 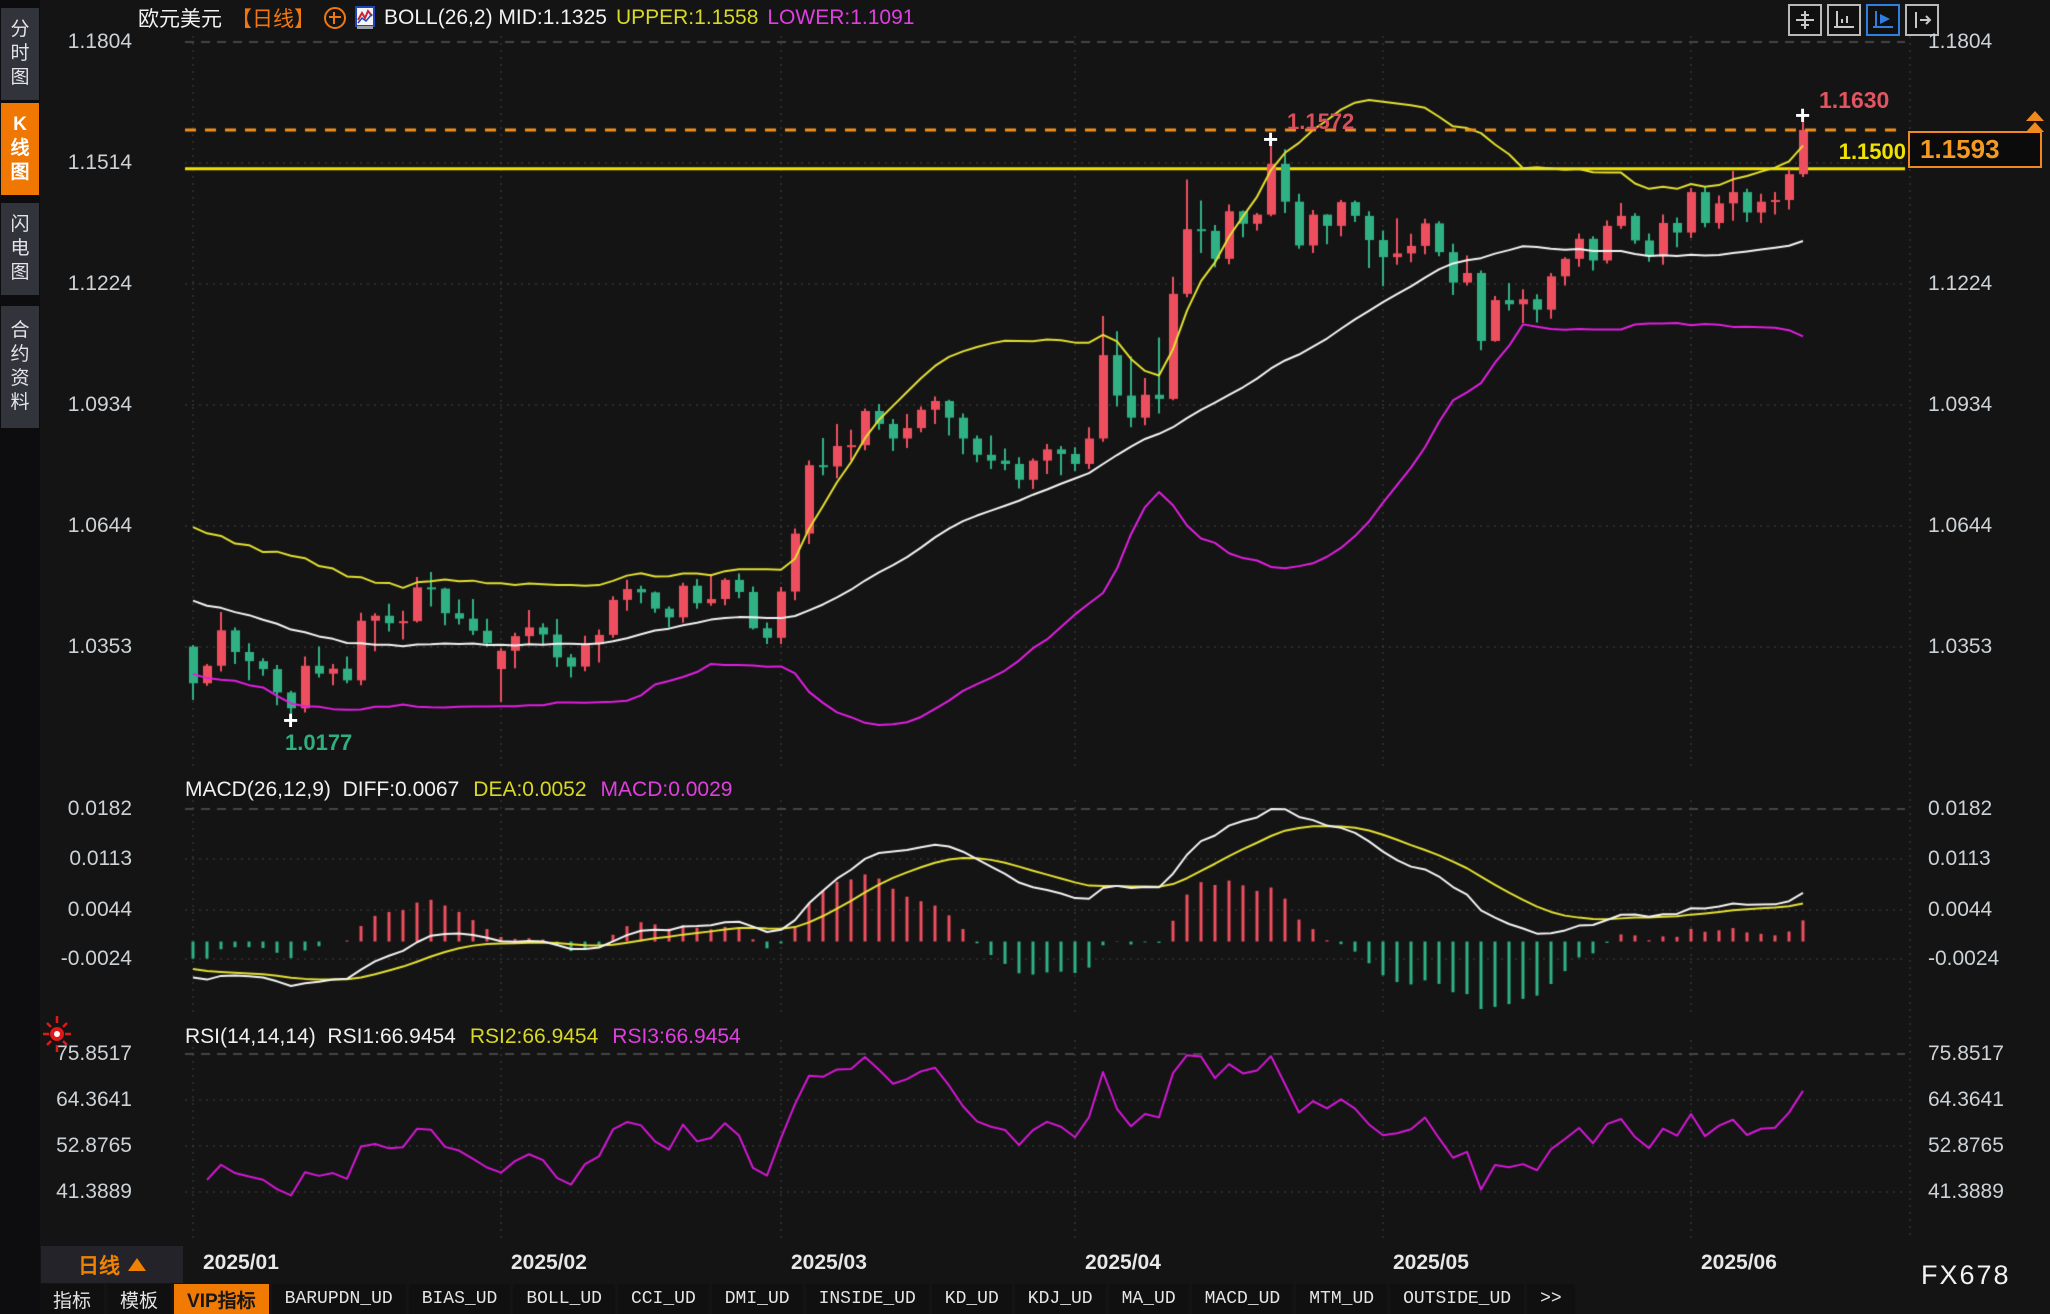 What do you see at coordinates (666, 789) in the screenshot?
I see `macd-macd-readout: MACD:0.0029` at bounding box center [666, 789].